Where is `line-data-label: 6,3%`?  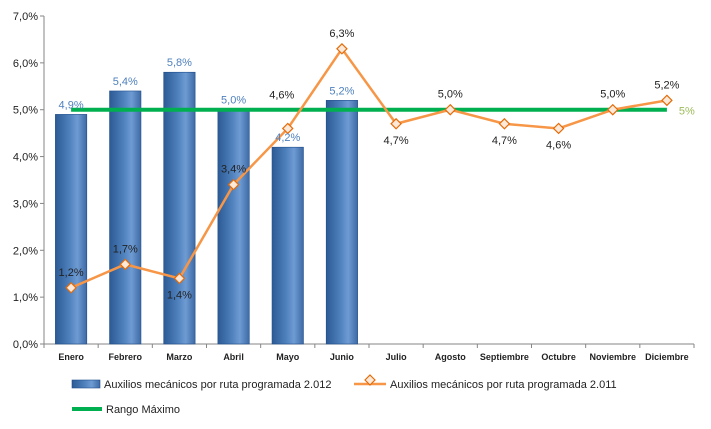
line-data-label: 6,3% is located at coordinates (341, 34).